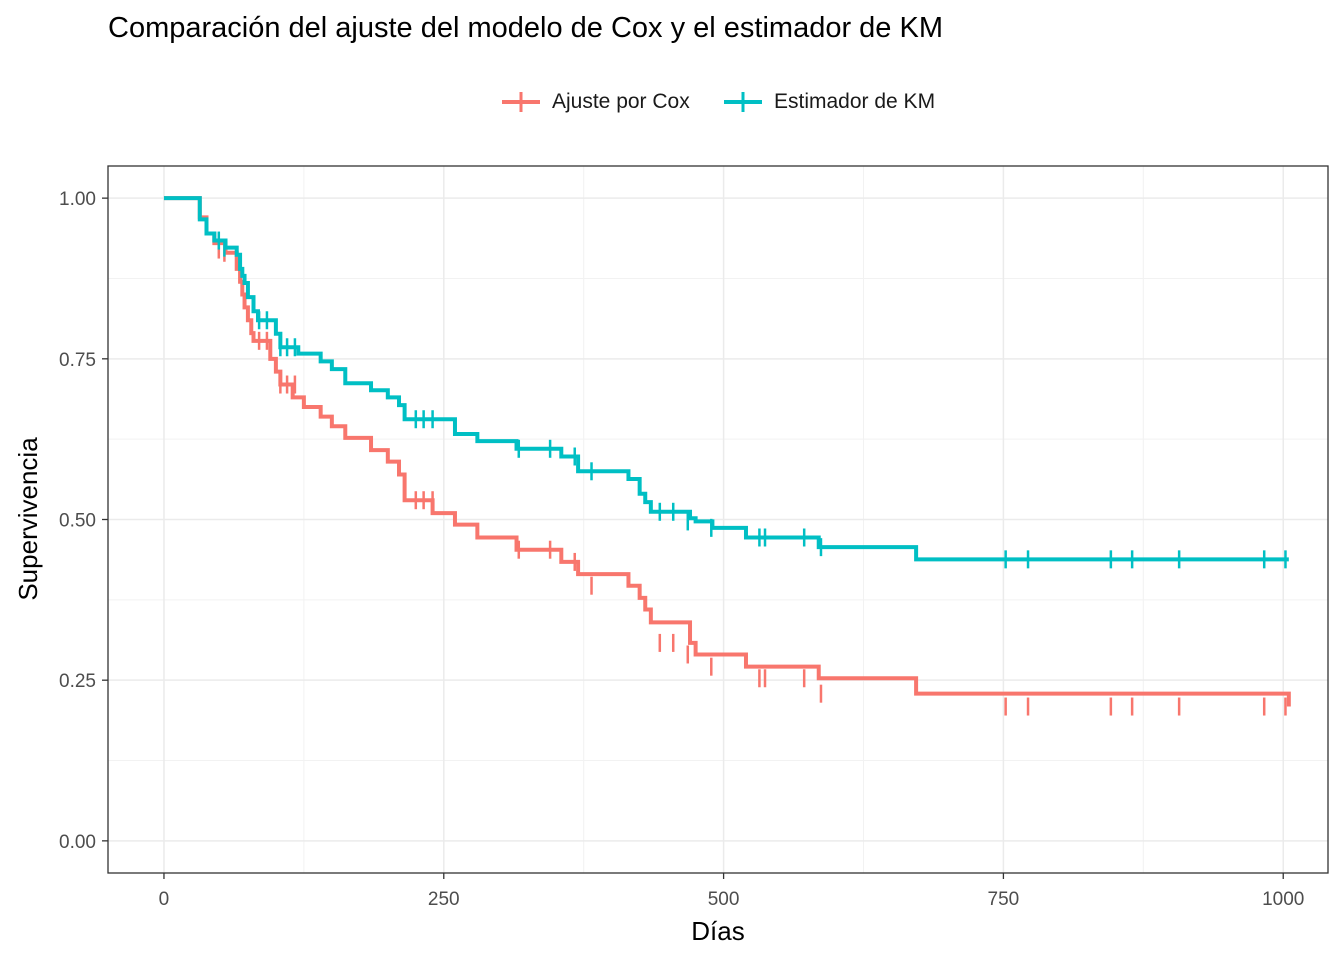 This screenshot has width=1344, height=960. What do you see at coordinates (1283, 899) in the screenshot?
I see `x-tick-label: 1000` at bounding box center [1283, 899].